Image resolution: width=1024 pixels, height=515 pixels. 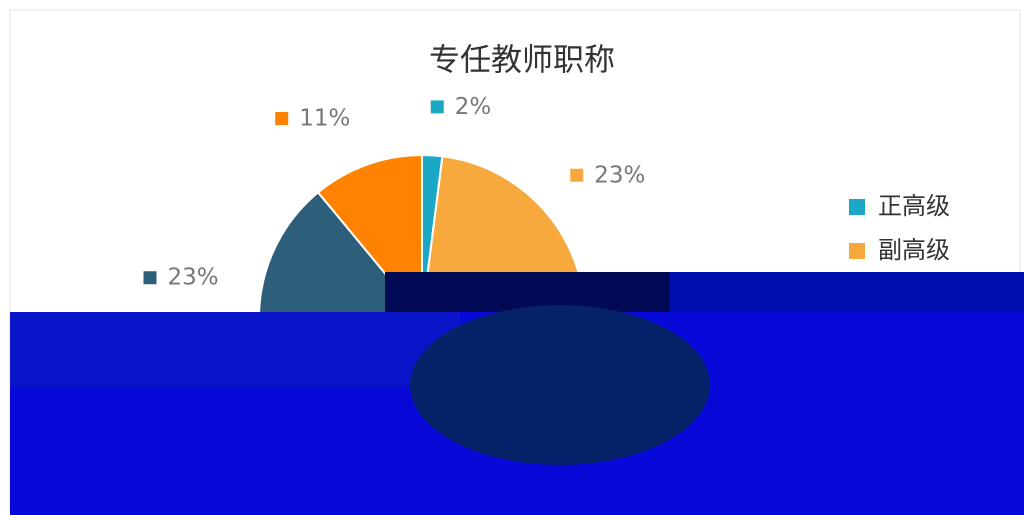 I want to click on legend-label: 副高级, so click(x=914, y=250).